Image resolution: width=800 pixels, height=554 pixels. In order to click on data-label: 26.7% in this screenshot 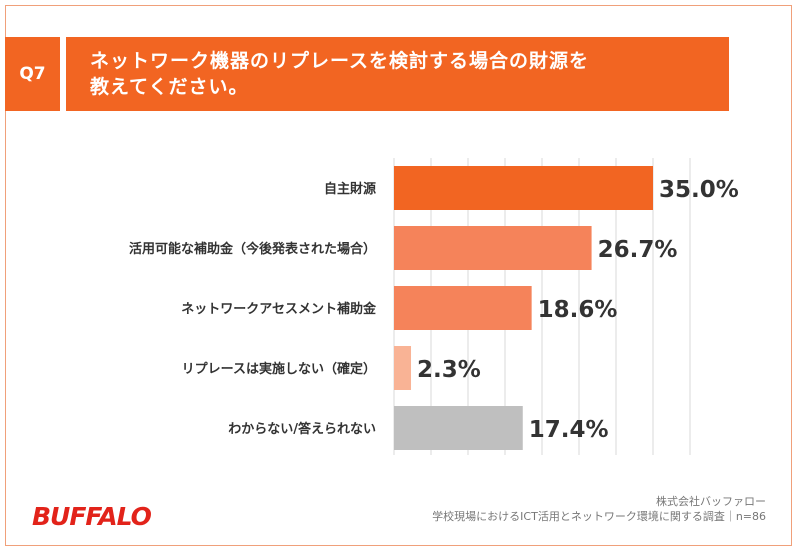, I will do `click(638, 250)`.